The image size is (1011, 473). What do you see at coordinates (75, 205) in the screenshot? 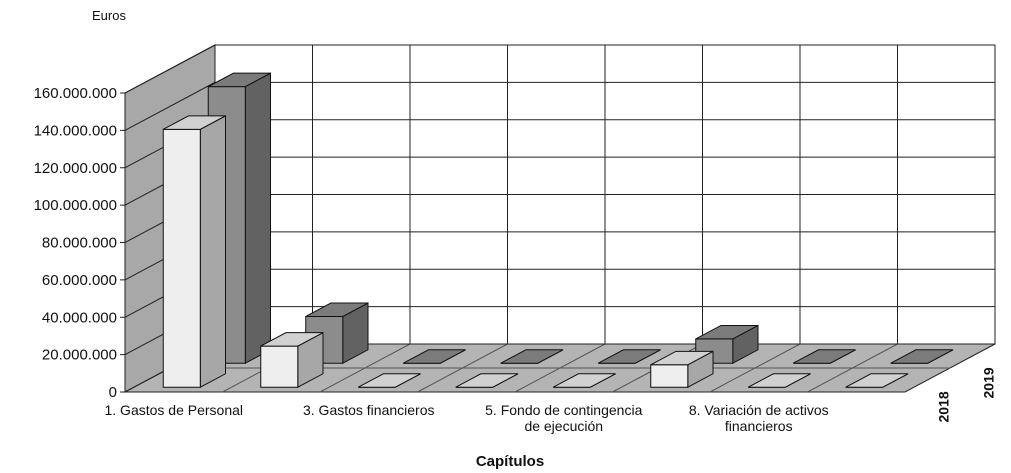
I see `y-tick-label: 100.000.000` at bounding box center [75, 205].